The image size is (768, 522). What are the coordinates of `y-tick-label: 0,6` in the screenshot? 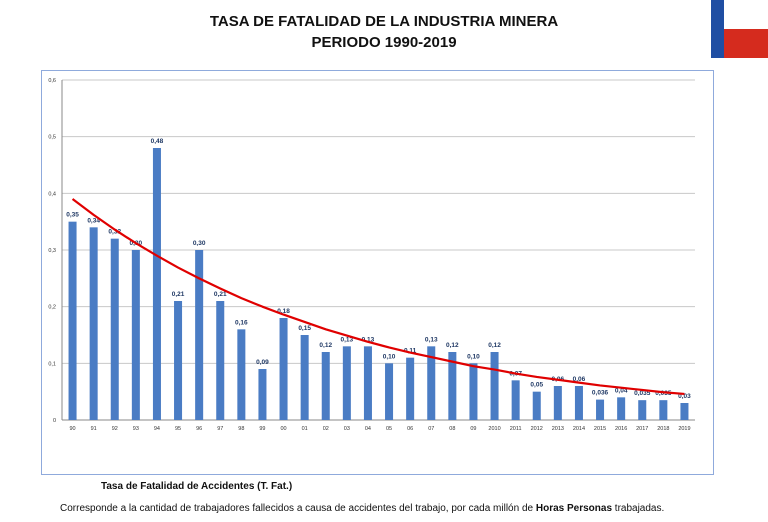 It's located at (52, 81).